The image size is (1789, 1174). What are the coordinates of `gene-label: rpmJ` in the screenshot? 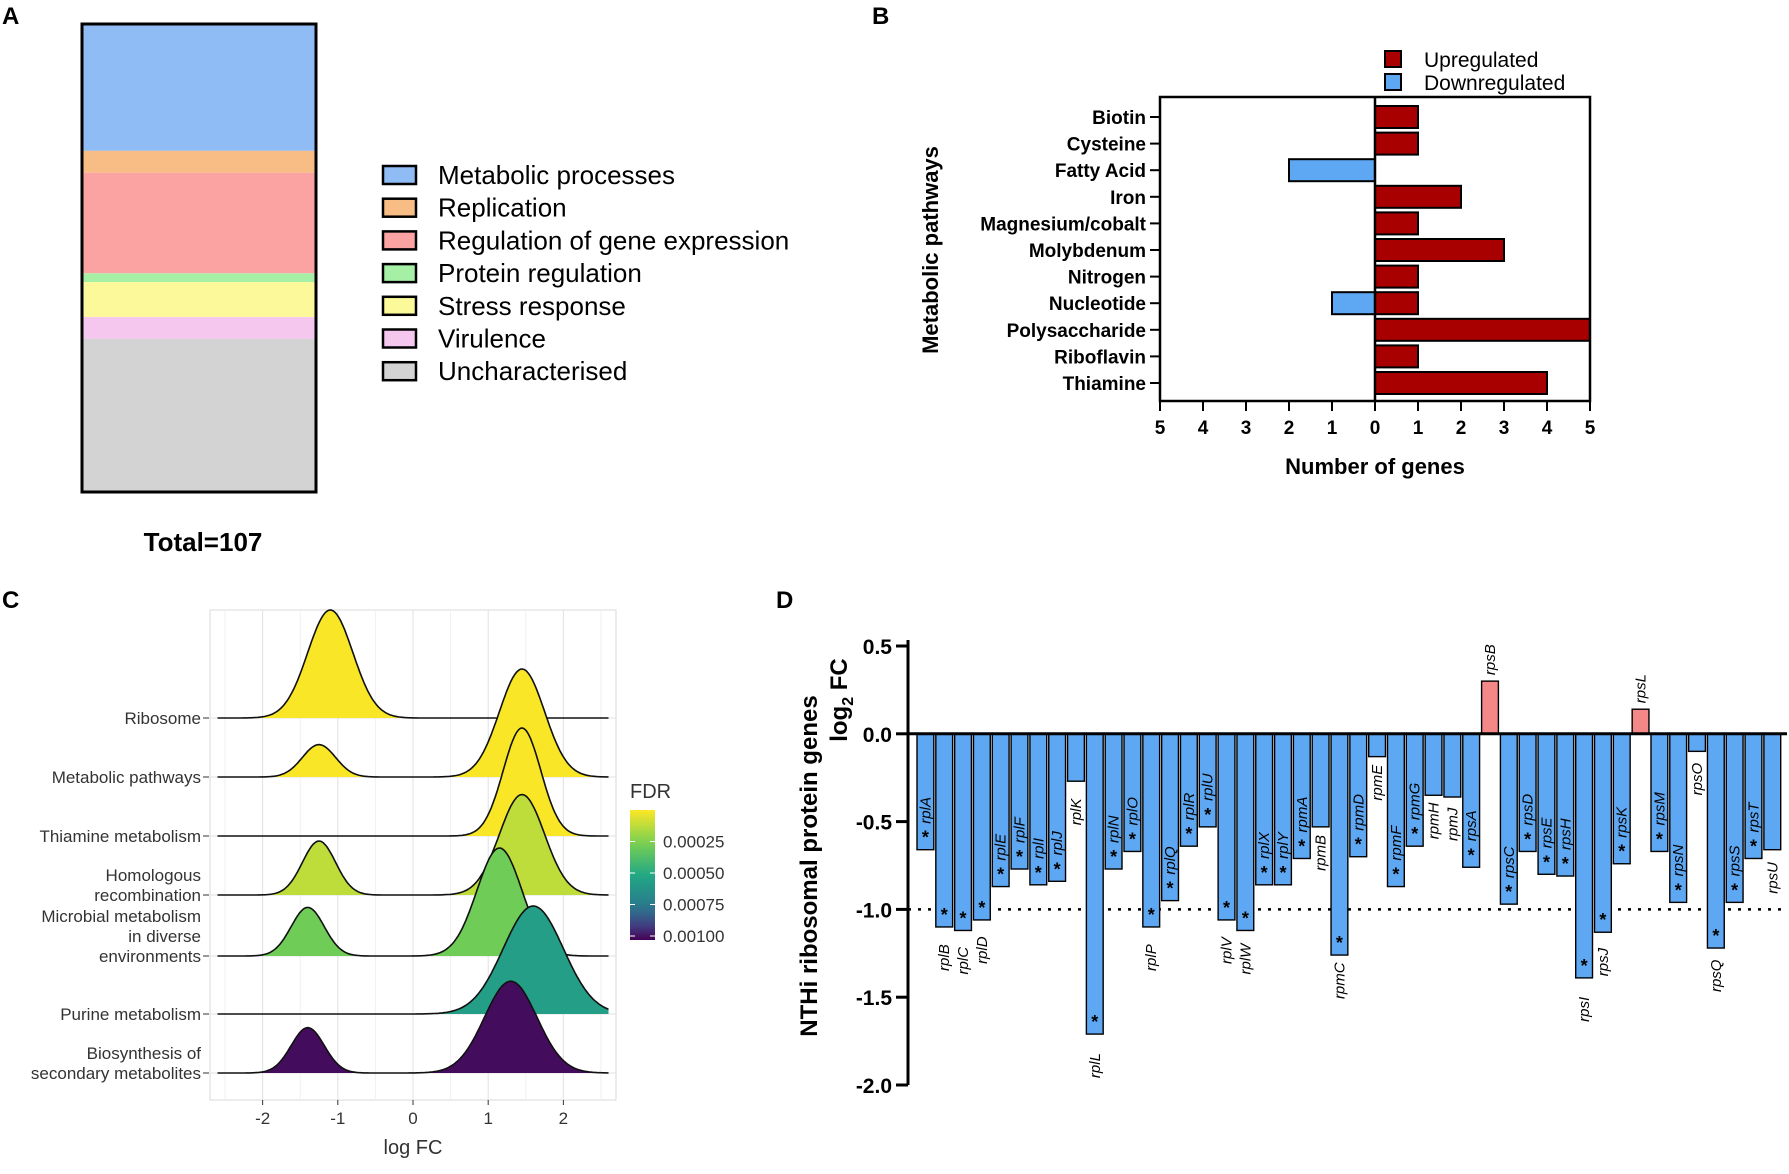 It's located at (1452, 824).